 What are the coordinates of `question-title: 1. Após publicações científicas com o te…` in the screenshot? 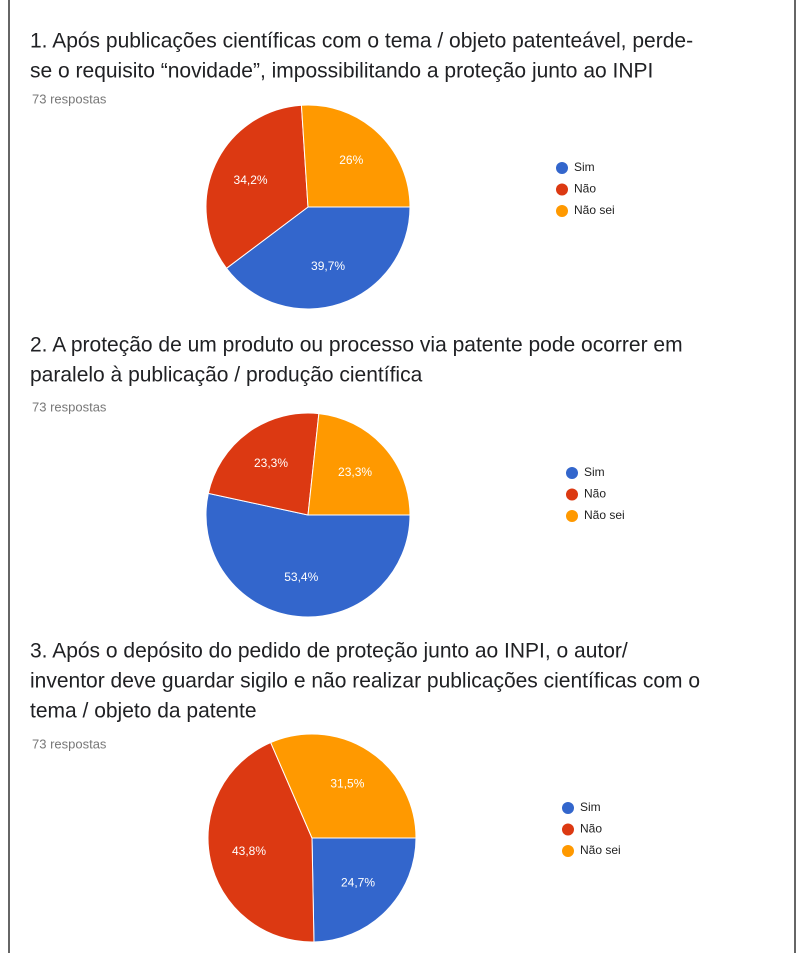 It's located at (361, 41).